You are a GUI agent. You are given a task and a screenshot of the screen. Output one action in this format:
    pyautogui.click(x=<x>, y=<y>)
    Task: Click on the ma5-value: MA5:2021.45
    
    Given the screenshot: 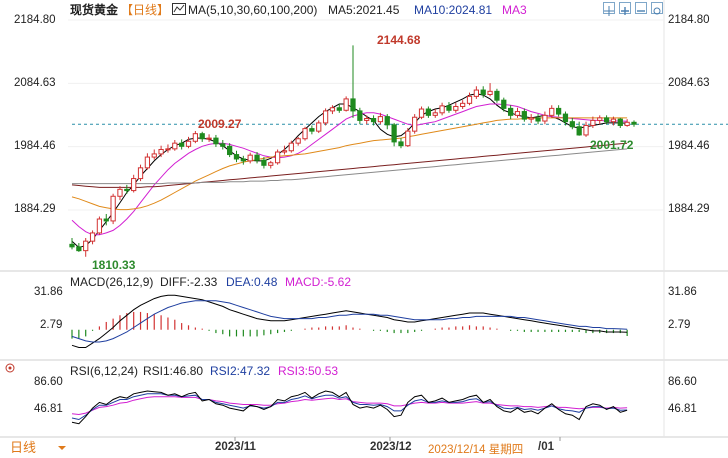 What is the action you would take?
    pyautogui.click(x=364, y=10)
    